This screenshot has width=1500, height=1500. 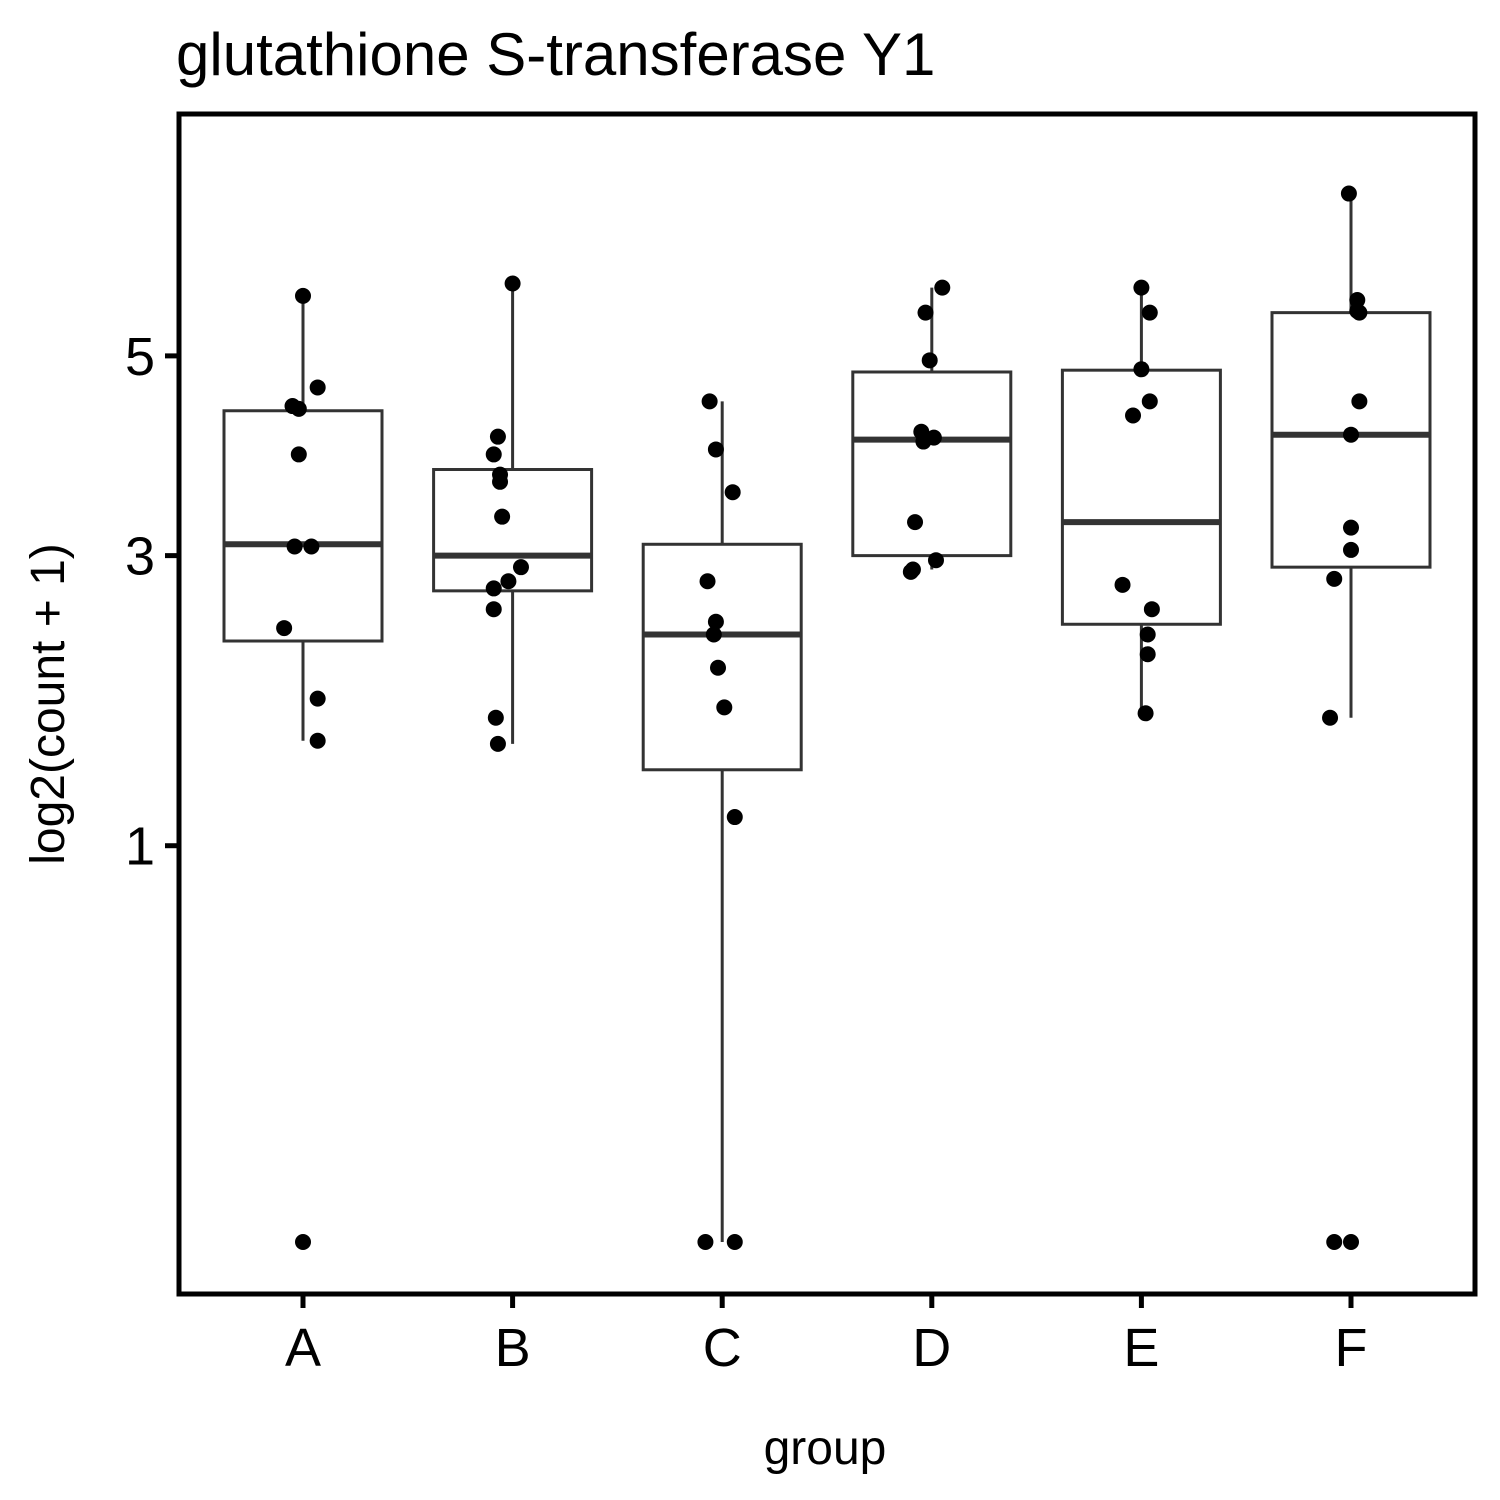 What do you see at coordinates (826, 1336) in the screenshot?
I see `x-axis: A B C D E F` at bounding box center [826, 1336].